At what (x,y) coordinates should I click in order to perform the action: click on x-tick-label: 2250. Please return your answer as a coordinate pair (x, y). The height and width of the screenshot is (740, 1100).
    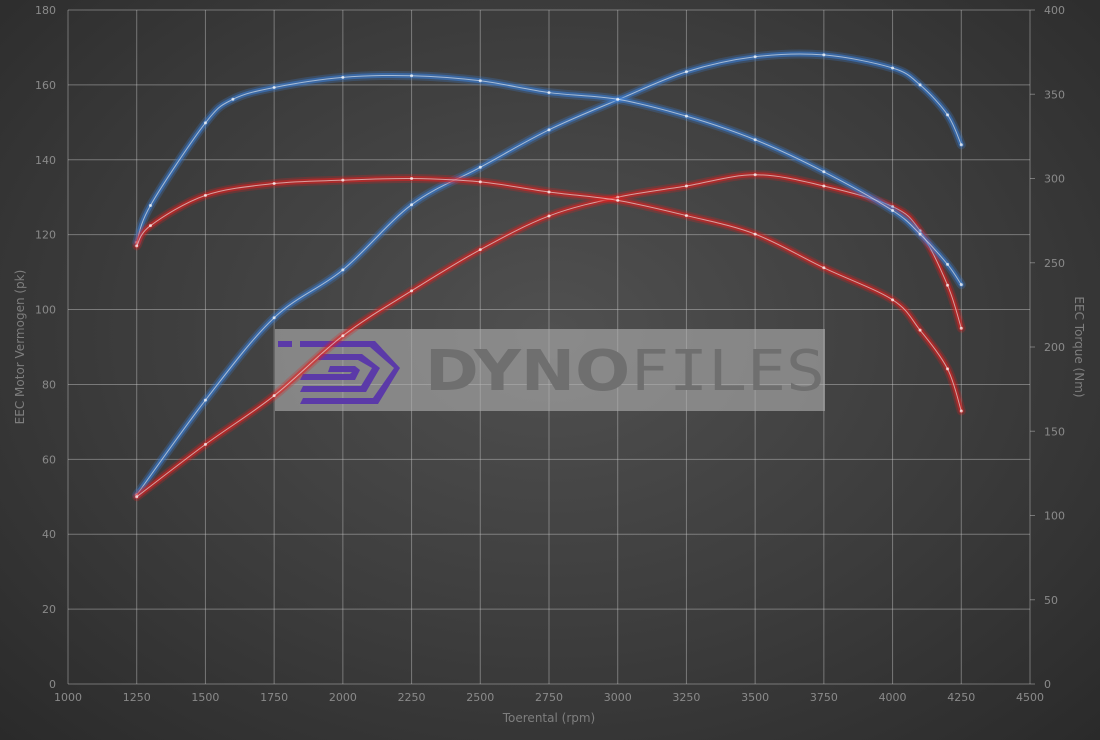
    Looking at the image, I should click on (412, 697).